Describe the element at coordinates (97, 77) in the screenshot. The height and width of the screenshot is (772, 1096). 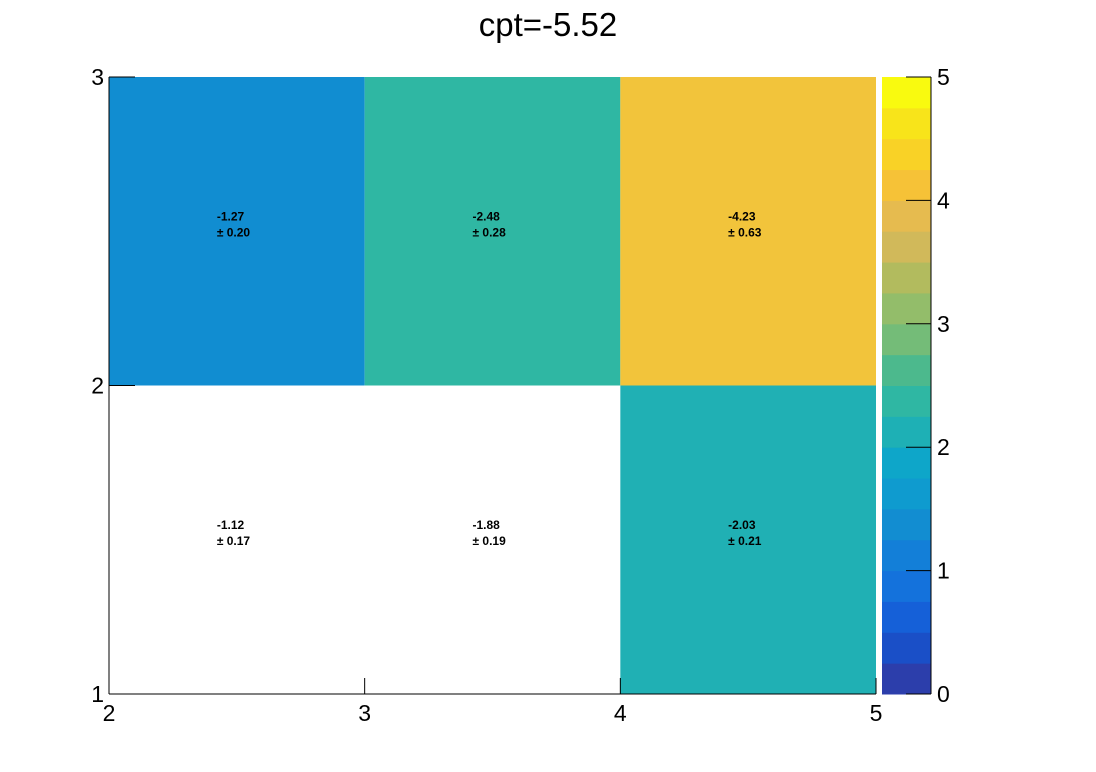
I see `y-tick-label: 3` at that location.